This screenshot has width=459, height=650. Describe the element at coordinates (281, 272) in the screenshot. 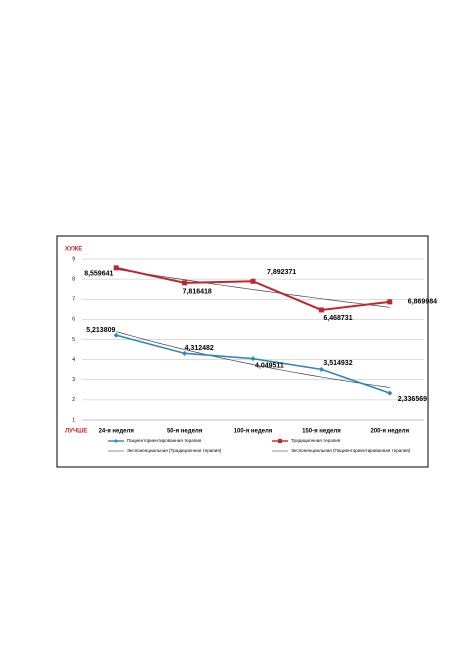

I see `data-label: 7,892371` at that location.